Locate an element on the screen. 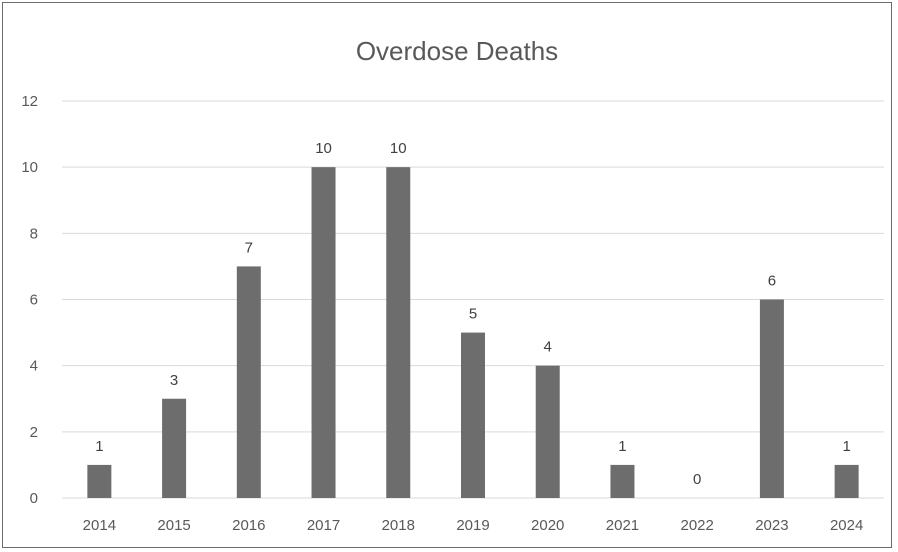  bar-2014 is located at coordinates (99, 481).